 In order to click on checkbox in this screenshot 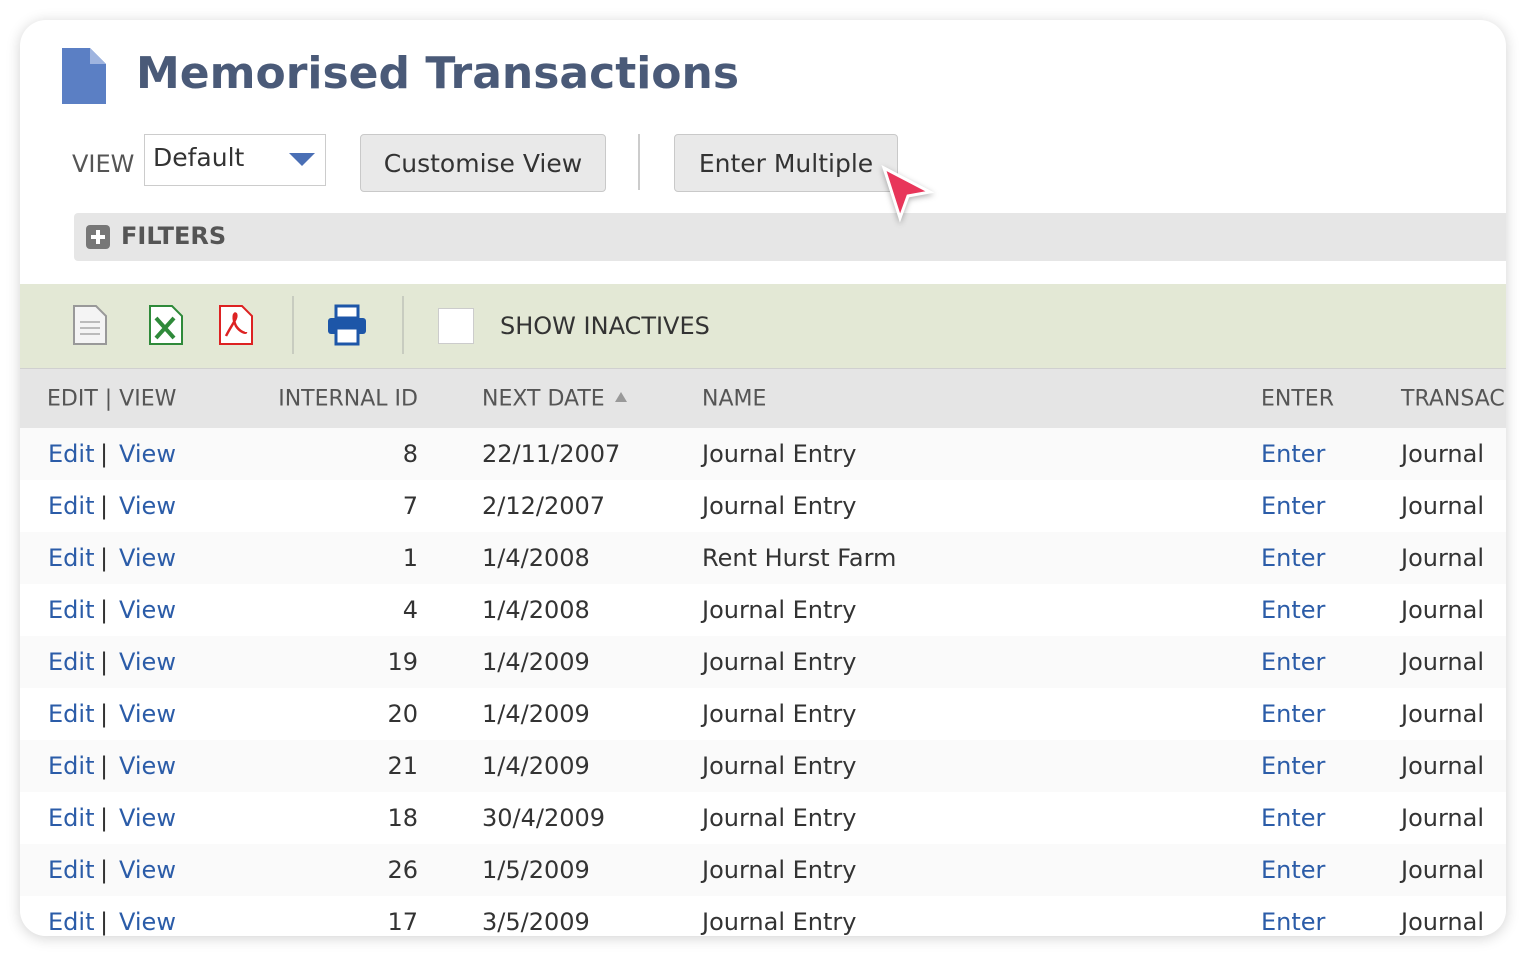, I will do `click(456, 326)`.